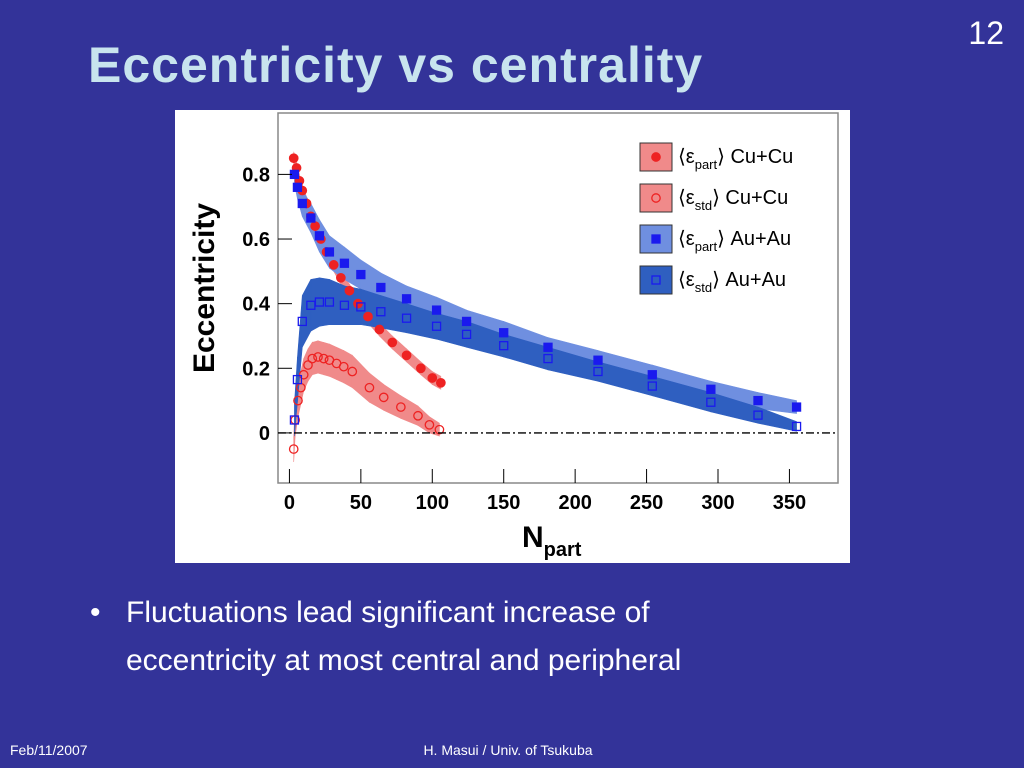 The image size is (1024, 768). What do you see at coordinates (204, 288) in the screenshot?
I see `y-axis-label: Eccentricity` at bounding box center [204, 288].